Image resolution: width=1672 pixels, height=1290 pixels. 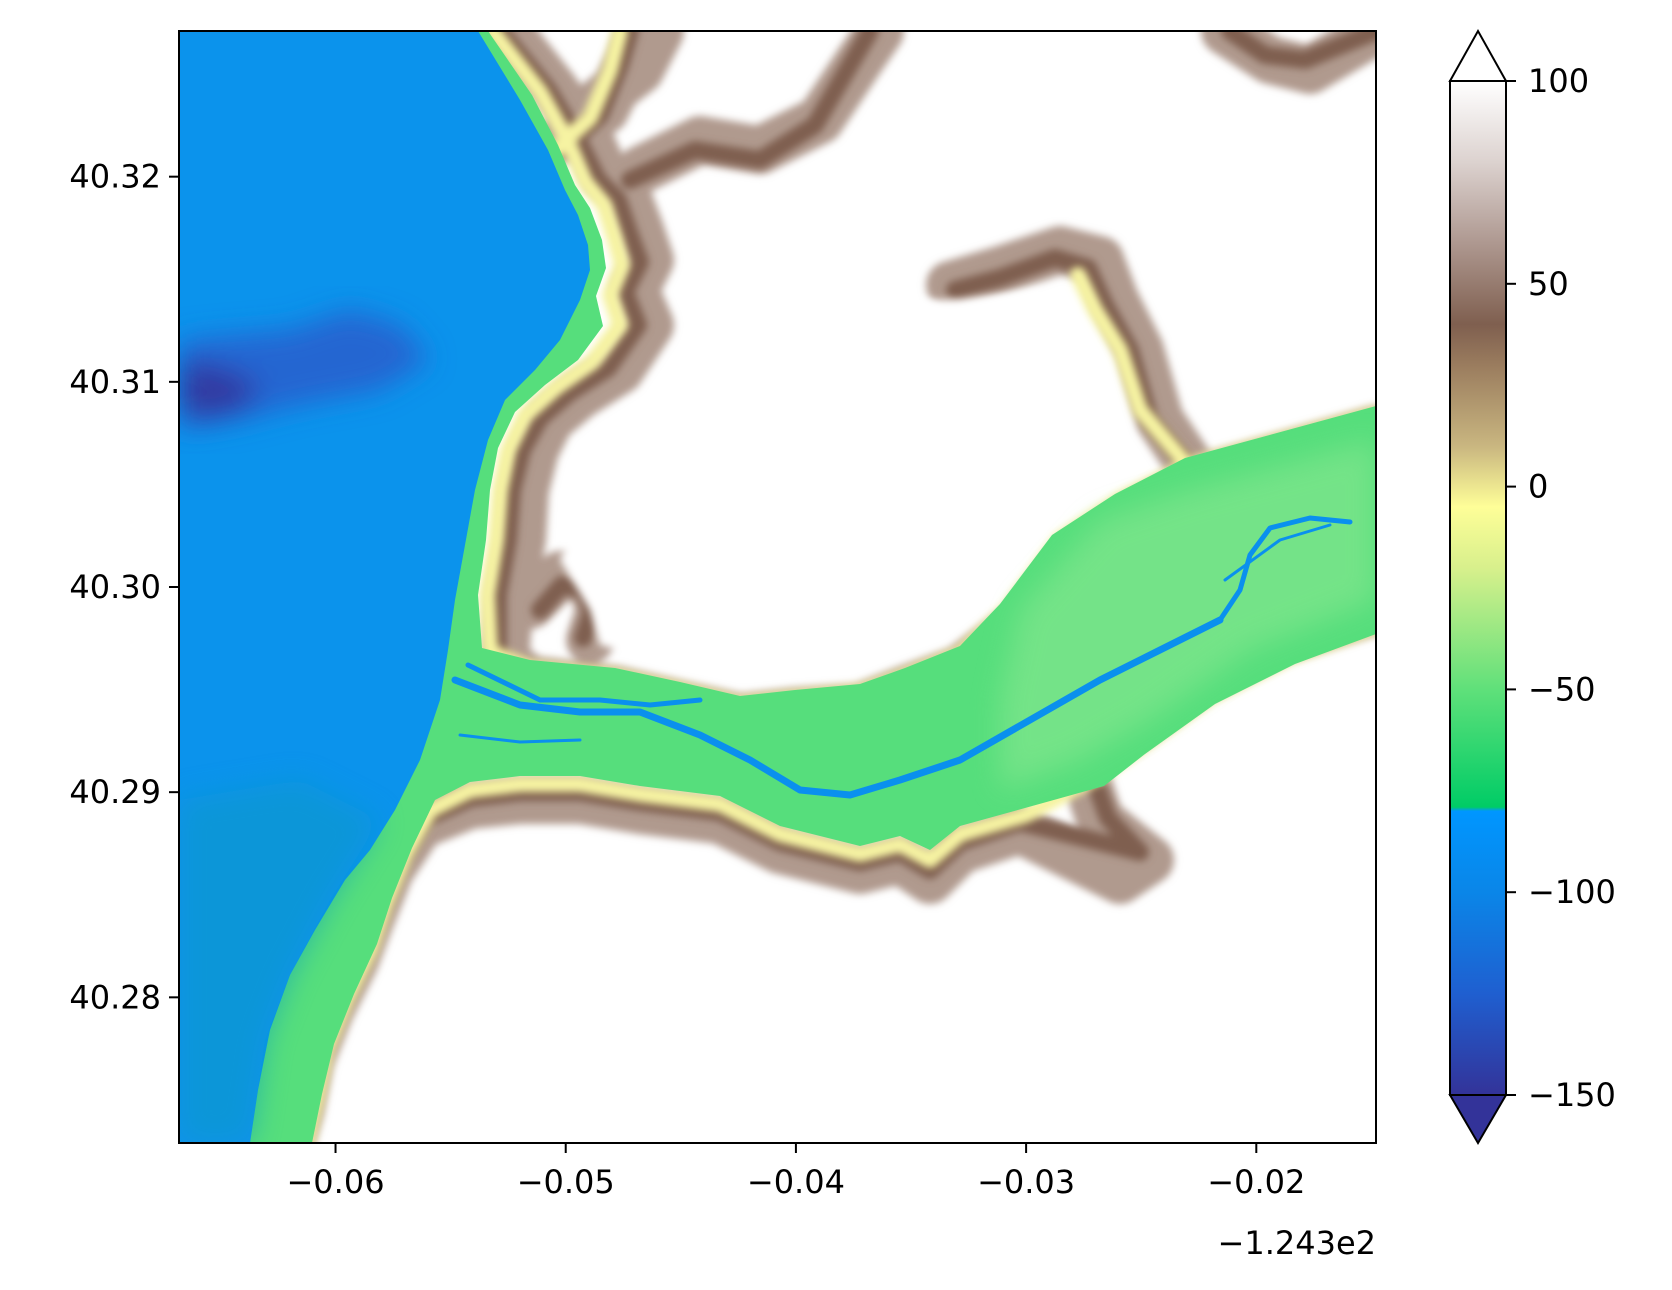 What do you see at coordinates (796, 1182) in the screenshot?
I see `x-tick-label: −0.04` at bounding box center [796, 1182].